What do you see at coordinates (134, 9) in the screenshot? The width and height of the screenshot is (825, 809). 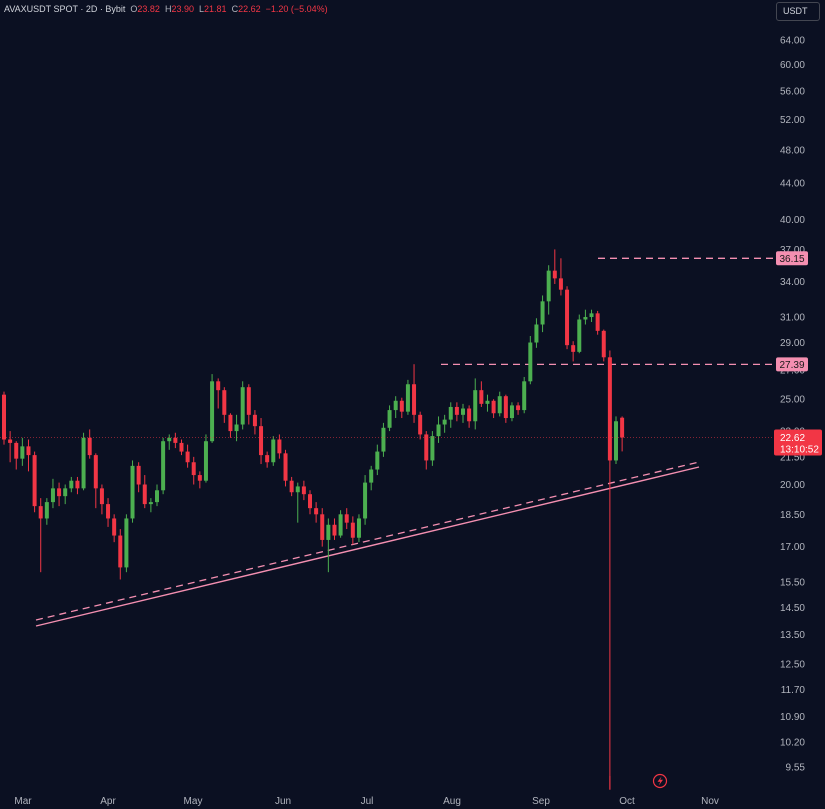 I see `open-label: O` at bounding box center [134, 9].